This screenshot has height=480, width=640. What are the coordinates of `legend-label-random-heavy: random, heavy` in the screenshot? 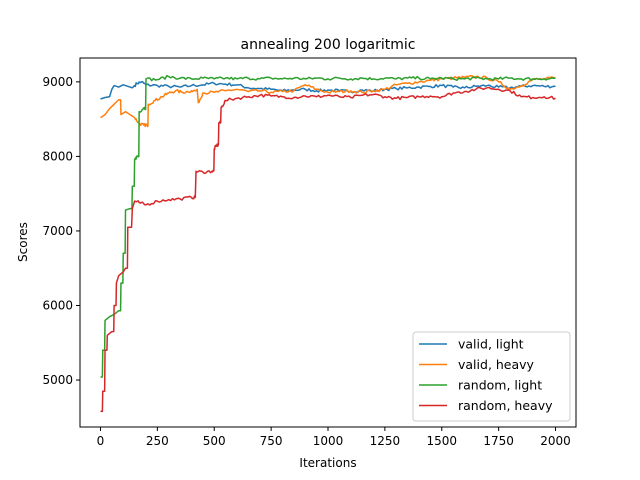 It's located at (505, 405).